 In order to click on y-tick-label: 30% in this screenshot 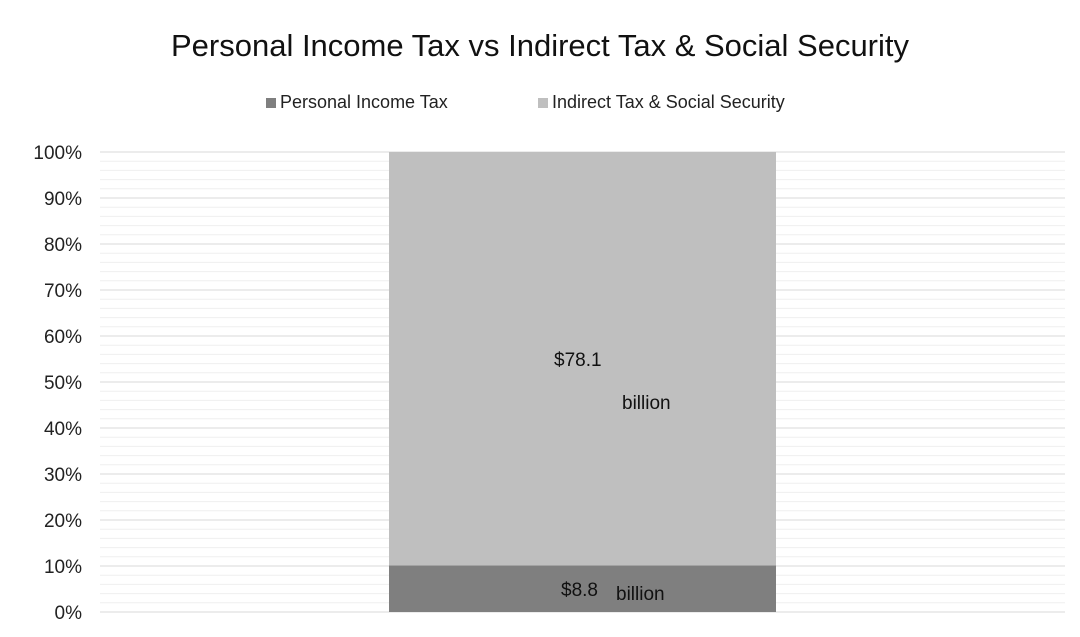, I will do `click(63, 475)`.